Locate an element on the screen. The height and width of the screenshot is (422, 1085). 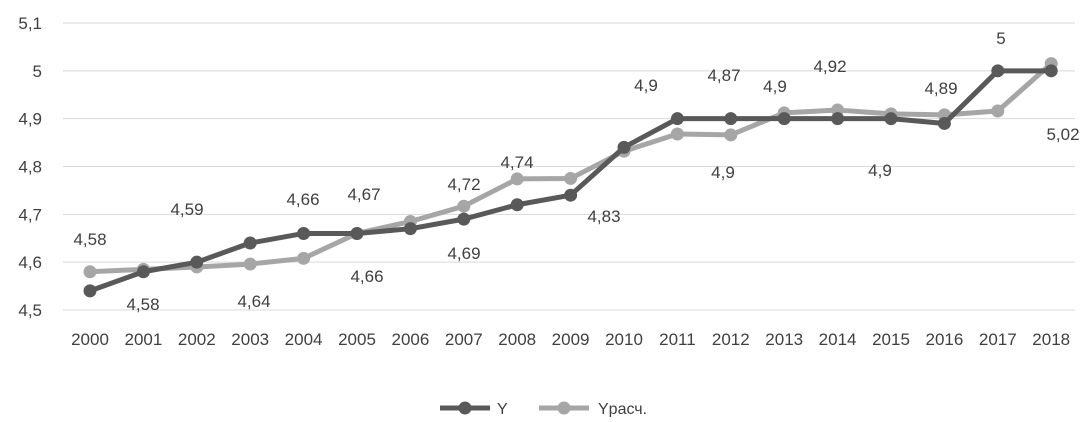
data-label: 5 is located at coordinates (1000, 38).